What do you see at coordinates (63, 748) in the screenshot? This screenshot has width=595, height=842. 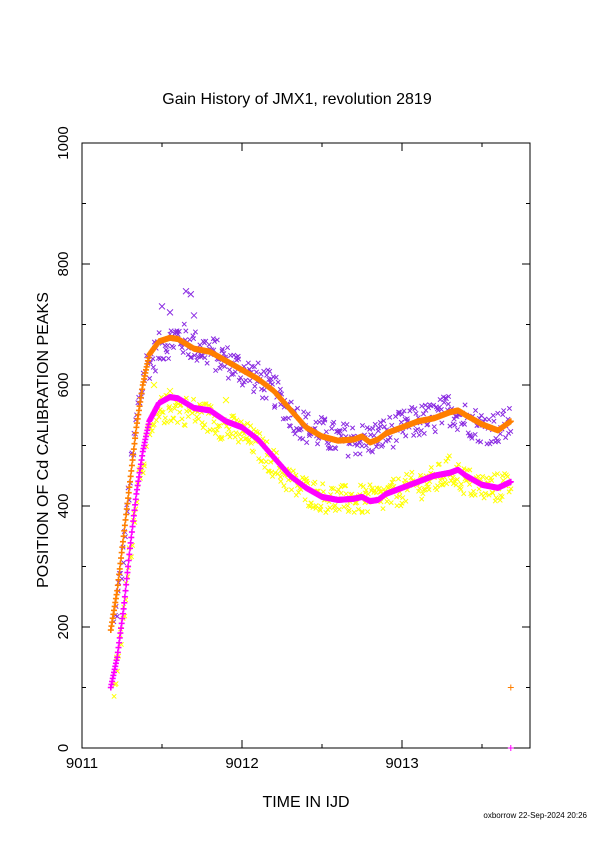 I see `y-tick-label: 0` at bounding box center [63, 748].